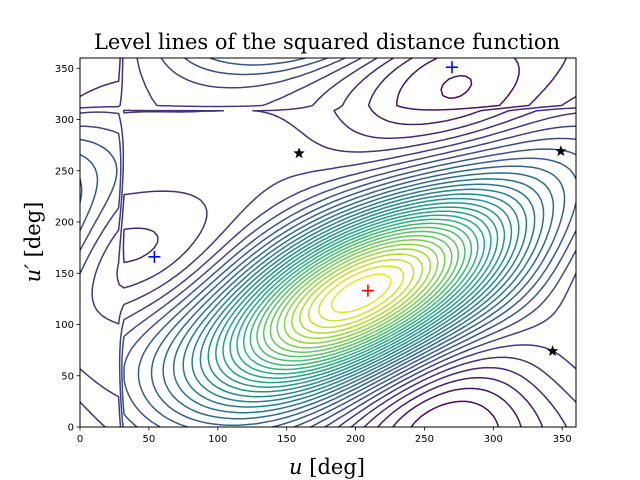 This screenshot has width=640, height=480. I want to click on y-axis-ticks: 0 50 100 150 200 250 300 350, so click(67, 249).